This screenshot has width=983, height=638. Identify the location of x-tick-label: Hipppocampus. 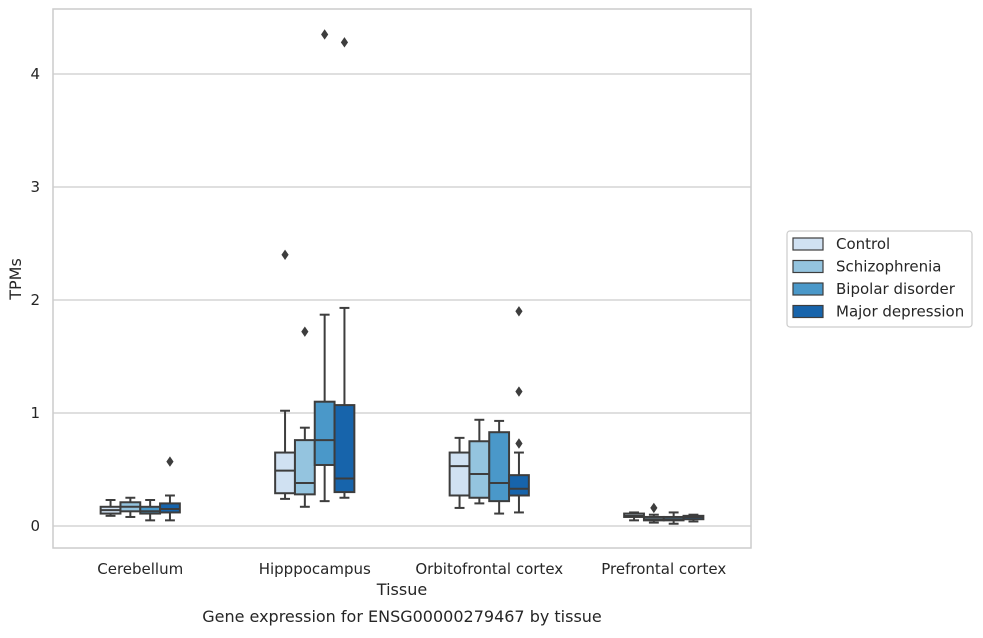
(315, 569).